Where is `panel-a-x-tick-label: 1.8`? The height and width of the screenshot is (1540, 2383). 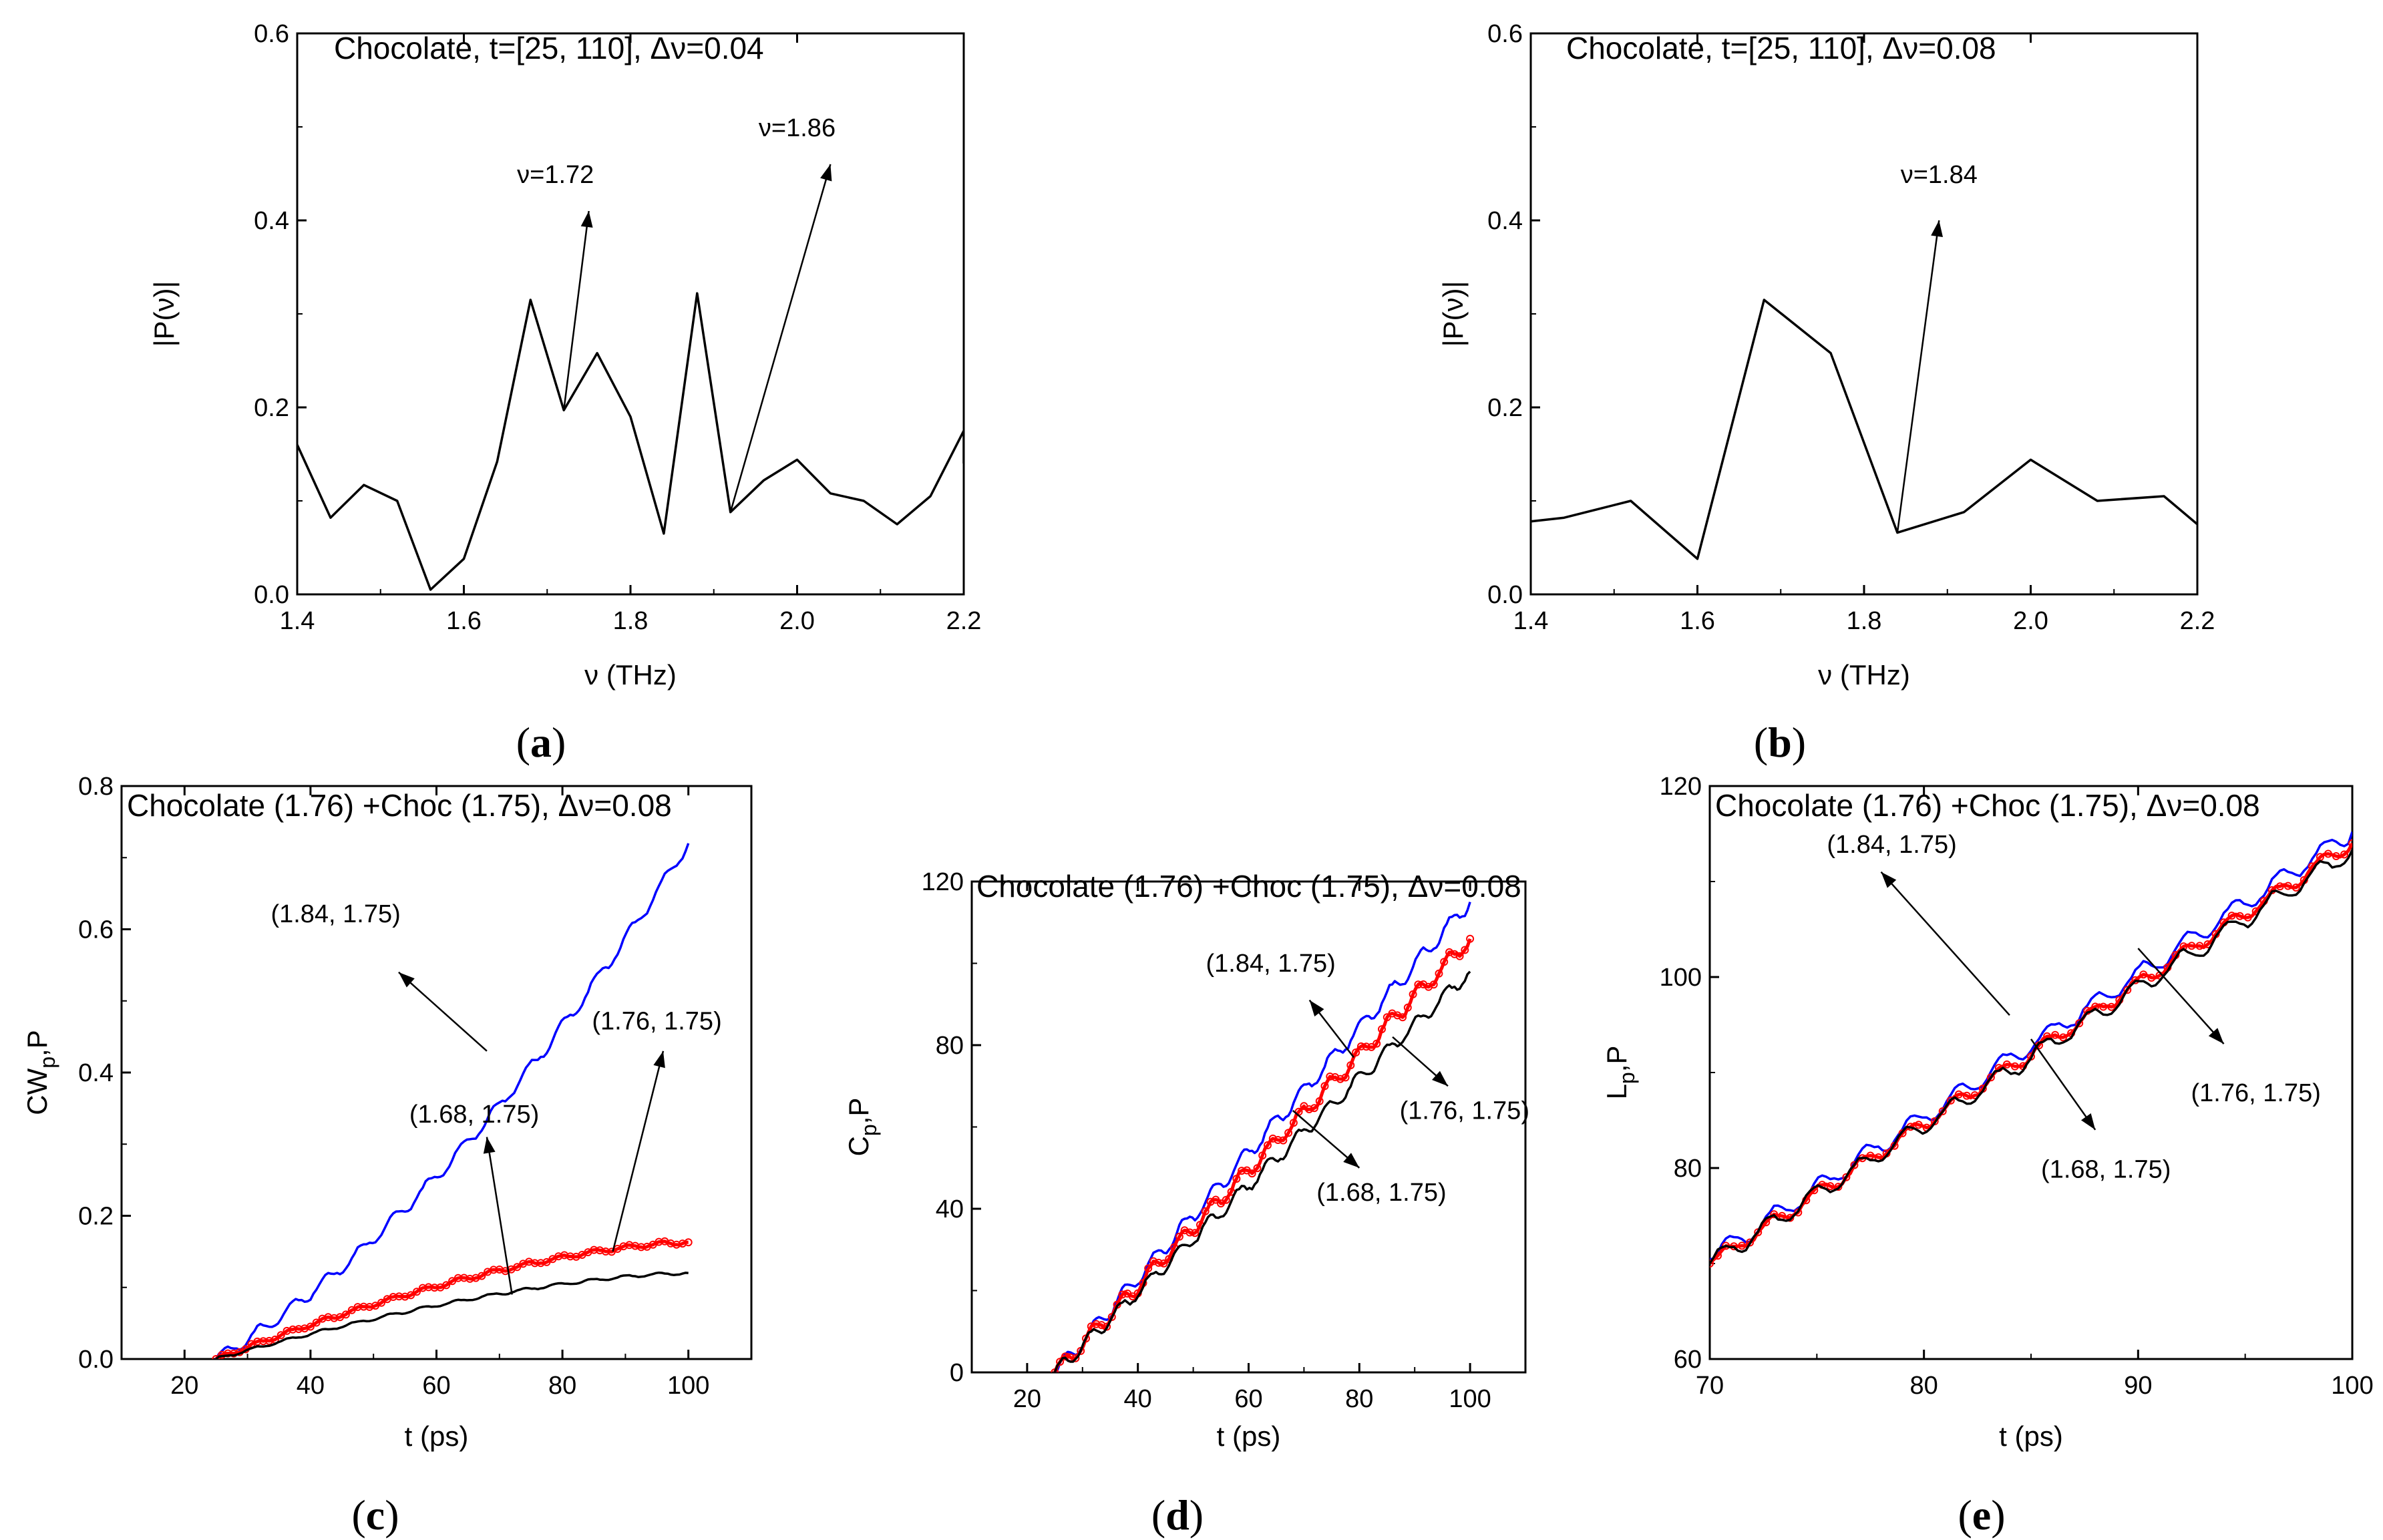
panel-a-x-tick-label: 1.8 is located at coordinates (631, 621).